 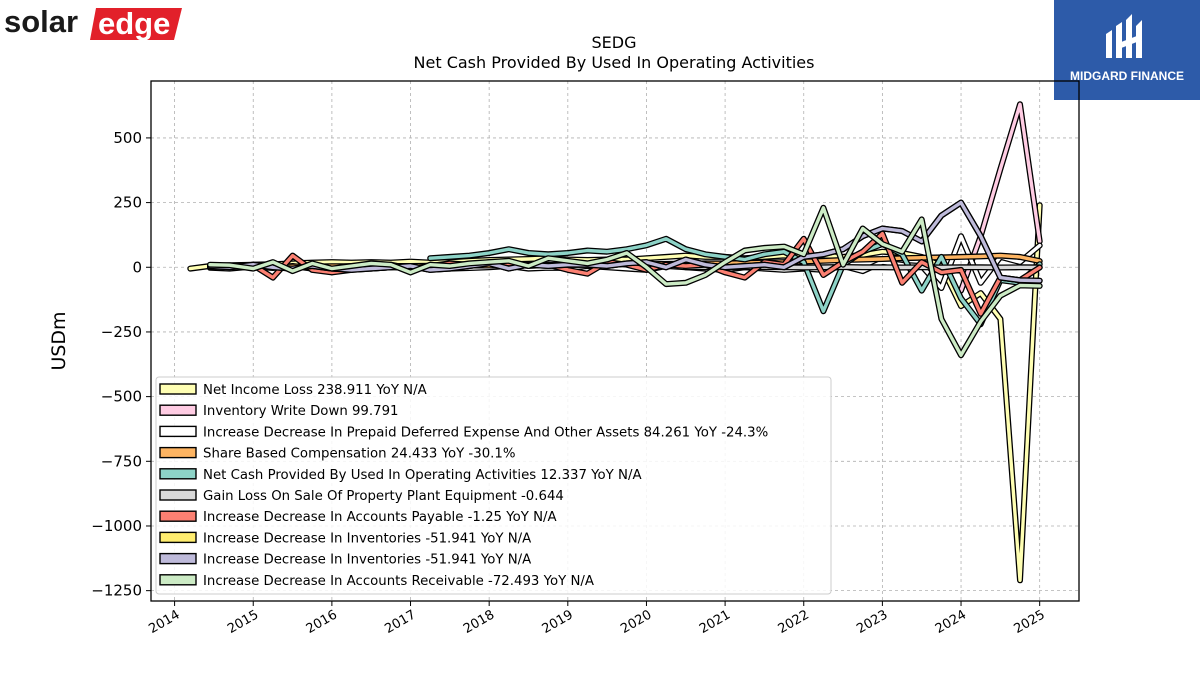 I want to click on legend-label: Net Income Loss 238.911 YoY N/A, so click(x=315, y=390).